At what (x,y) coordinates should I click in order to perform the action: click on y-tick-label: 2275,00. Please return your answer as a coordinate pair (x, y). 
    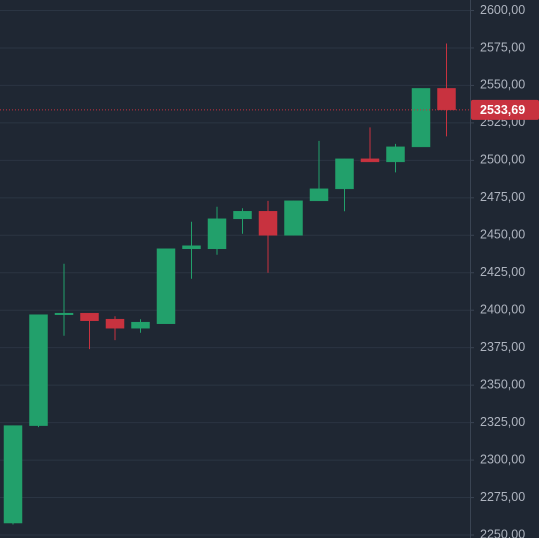
    Looking at the image, I should click on (502, 497).